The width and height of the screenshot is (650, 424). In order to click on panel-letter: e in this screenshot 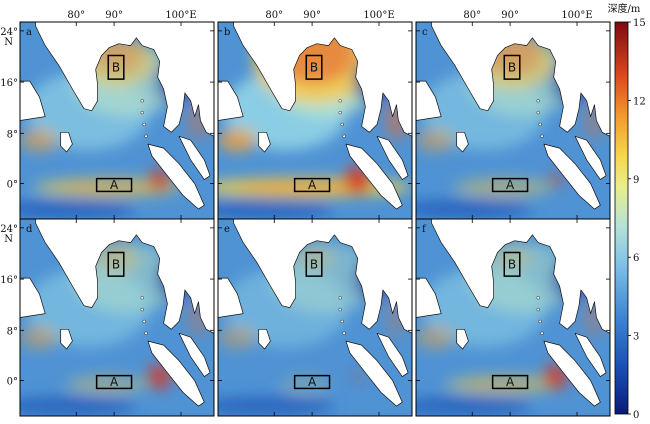, I will do `click(227, 229)`.